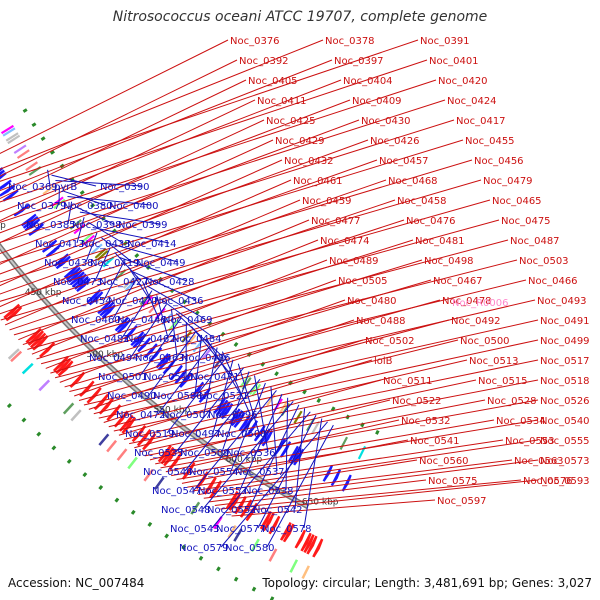 This screenshot has width=600, height=600. What do you see at coordinates (33, 187) in the screenshot?
I see `gene-label: Noc_0369` at bounding box center [33, 187].